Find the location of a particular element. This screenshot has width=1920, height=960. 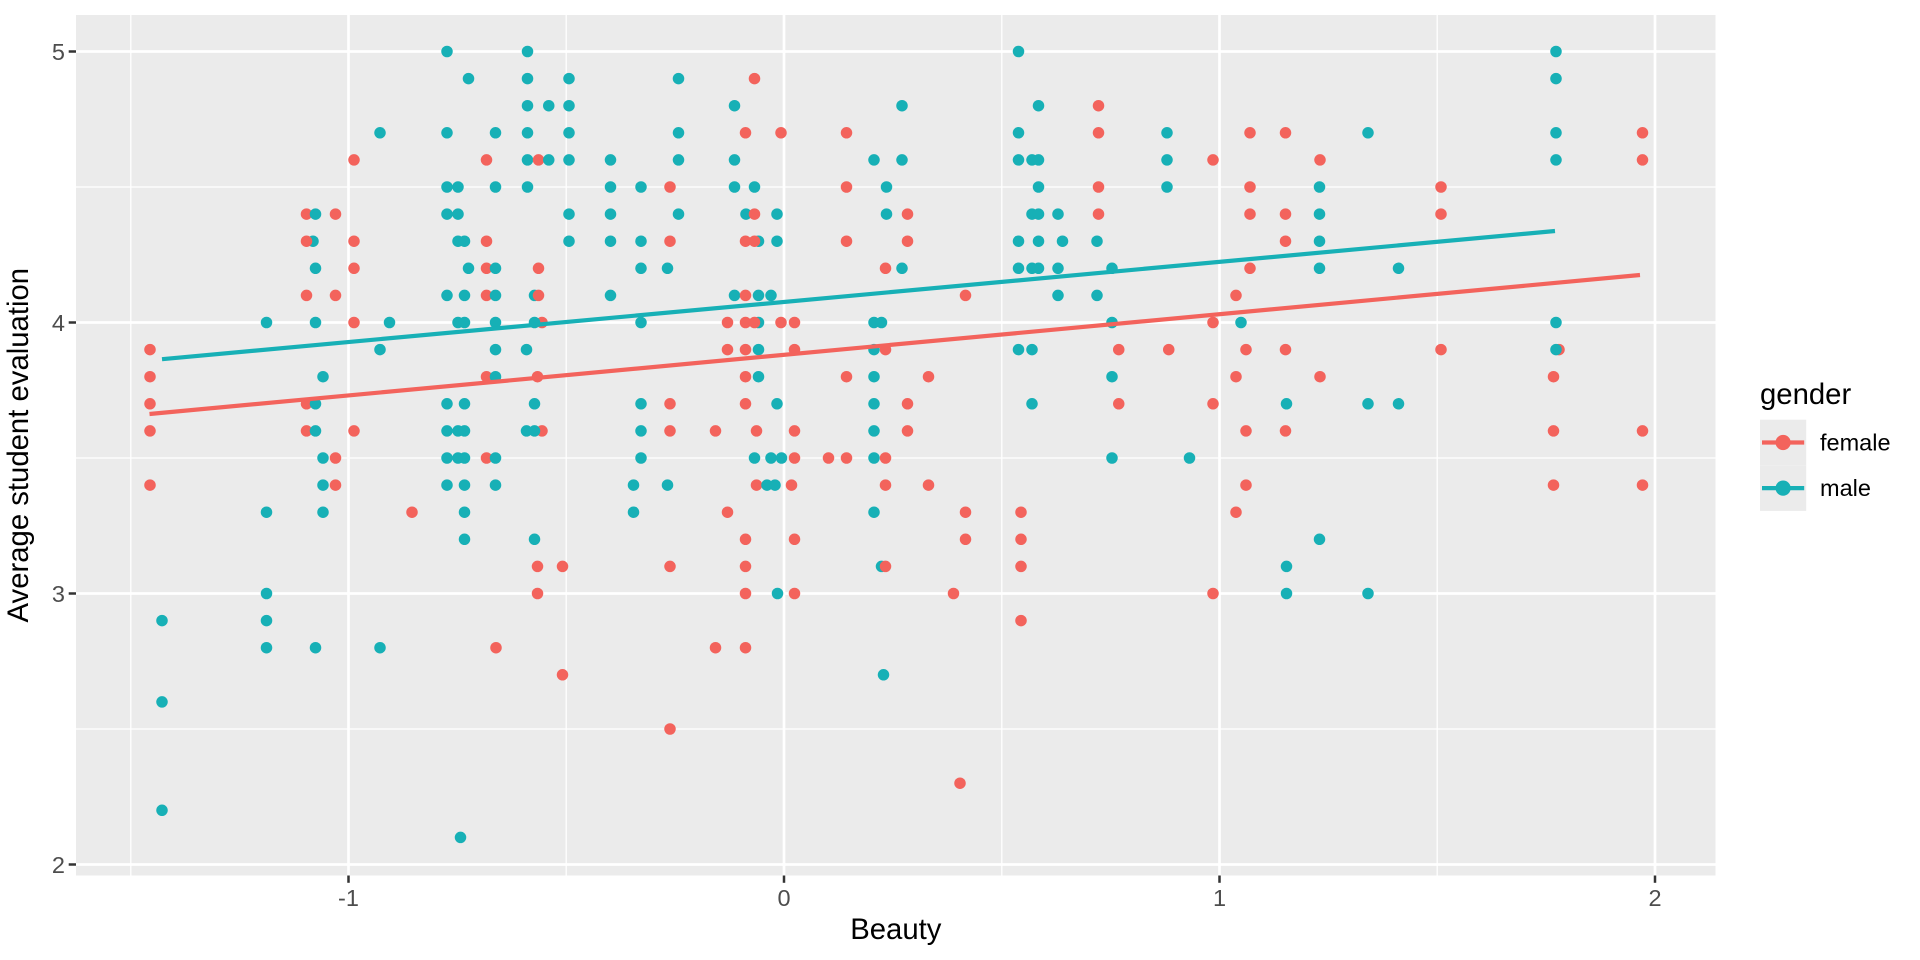

svg-text: female is located at coordinates (1855, 443).